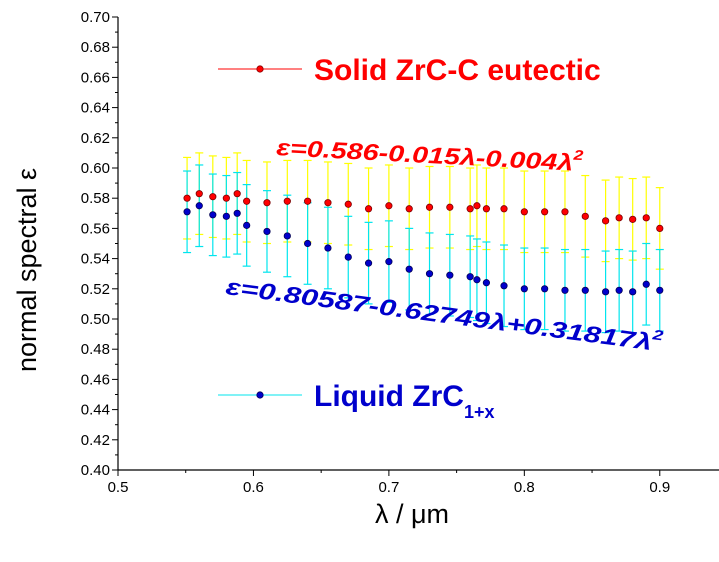  What do you see at coordinates (95, 228) in the screenshot?
I see `y-tick-label: 0.56` at bounding box center [95, 228].